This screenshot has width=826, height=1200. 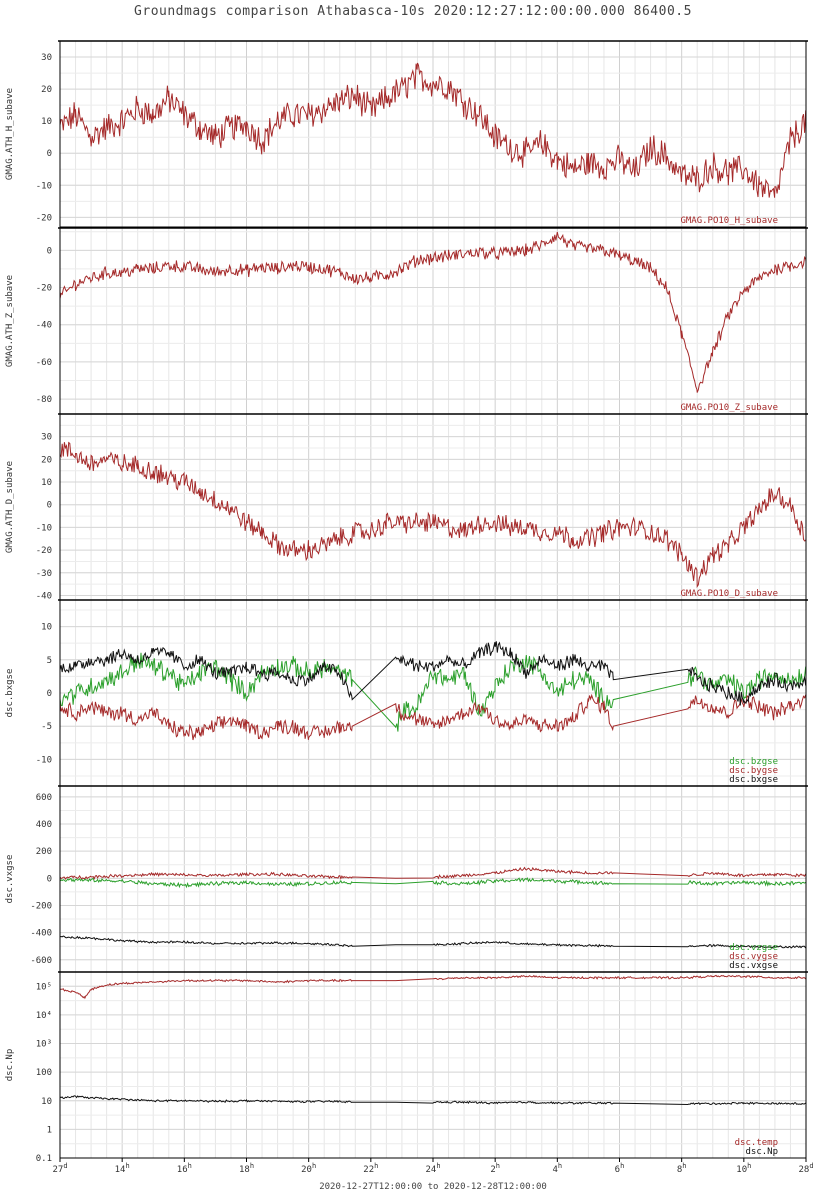 What do you see at coordinates (370, 1168) in the screenshot?
I see `x-tick-label: 22h` at bounding box center [370, 1168].